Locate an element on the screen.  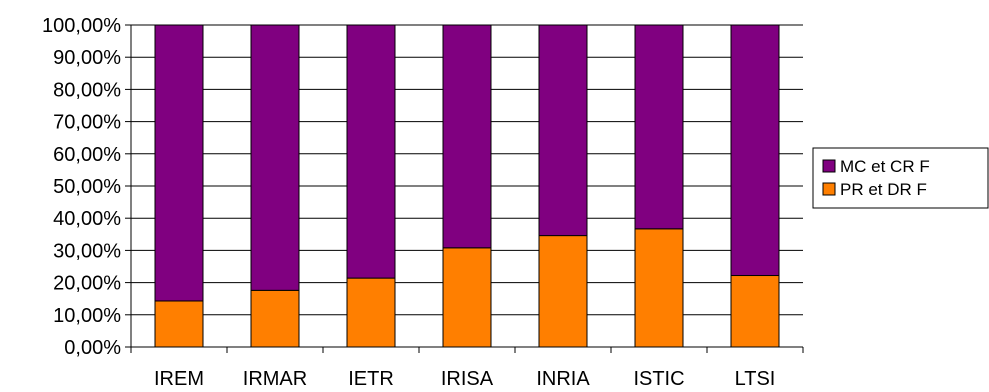
bar-irmar-pr-dr is located at coordinates (275, 318).